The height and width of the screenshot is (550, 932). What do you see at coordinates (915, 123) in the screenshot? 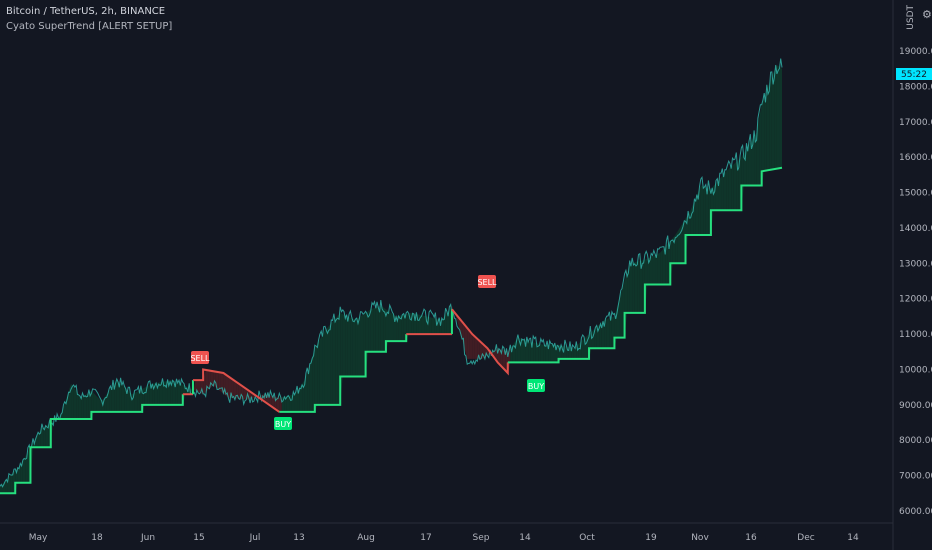
I see `y-tick-label: 17000.00` at bounding box center [915, 123].